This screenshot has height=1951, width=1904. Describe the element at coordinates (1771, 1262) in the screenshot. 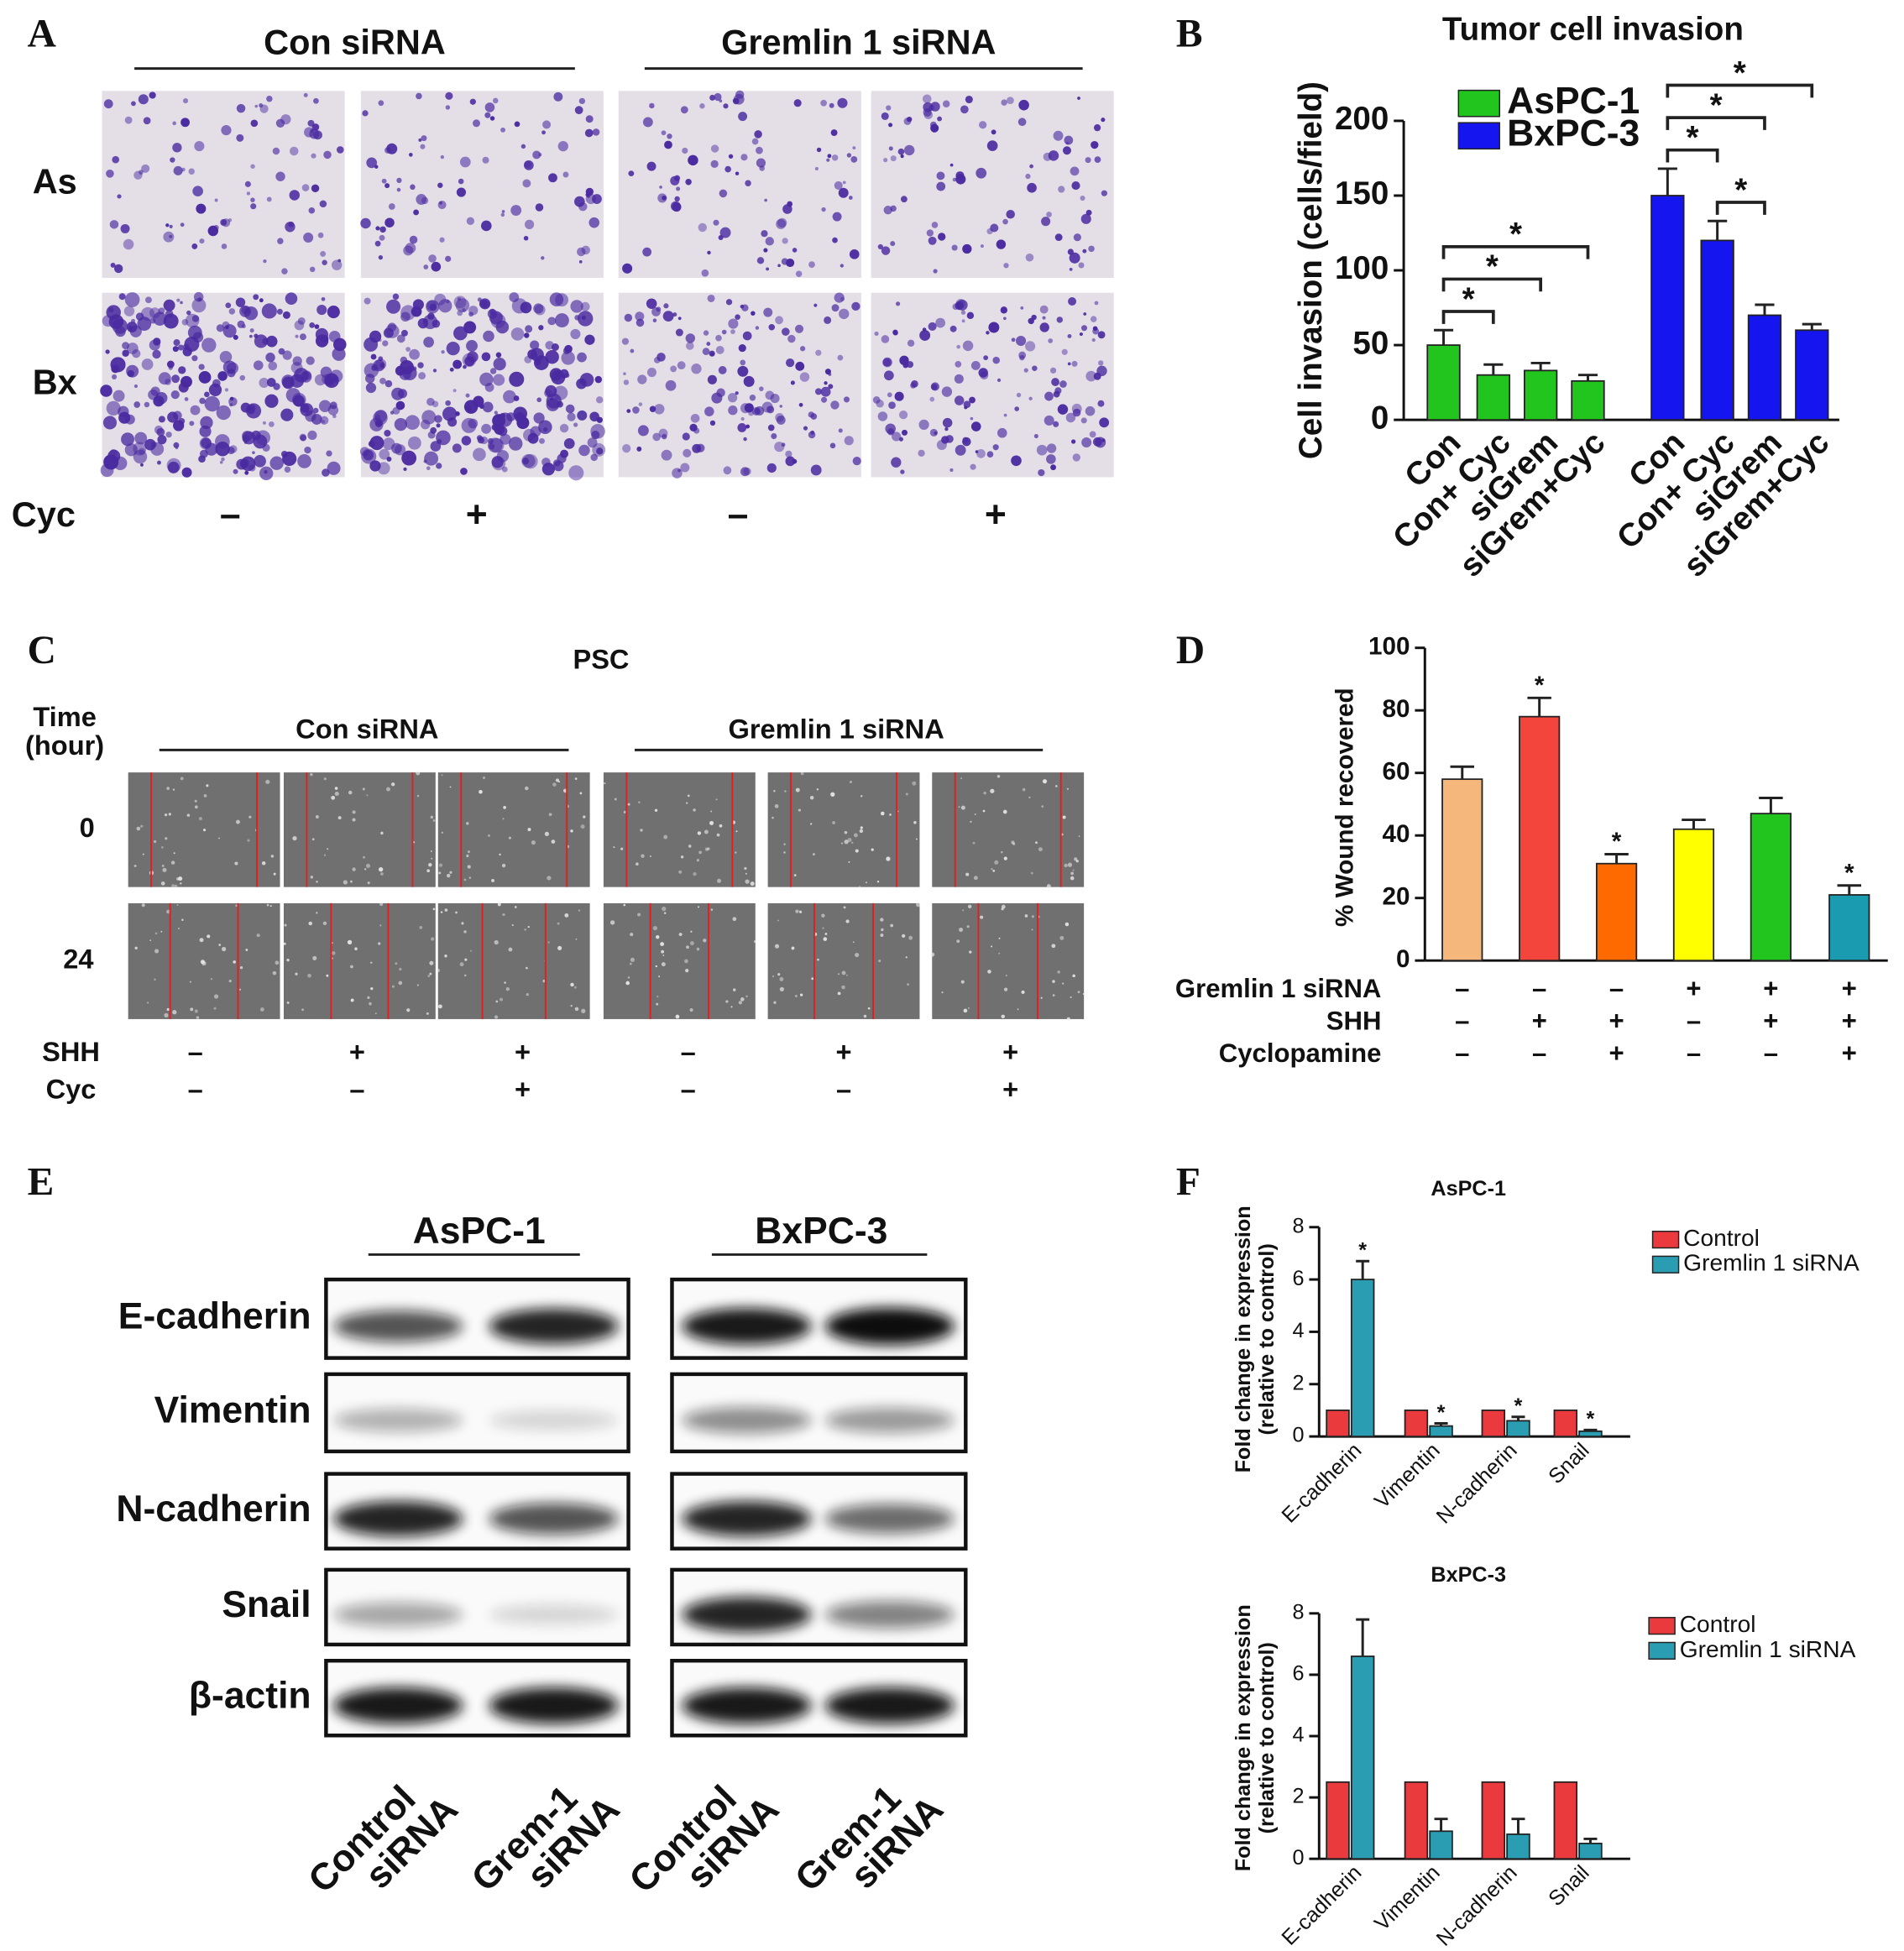

I see `legend-label: Gremlin 1 siRNA` at that location.